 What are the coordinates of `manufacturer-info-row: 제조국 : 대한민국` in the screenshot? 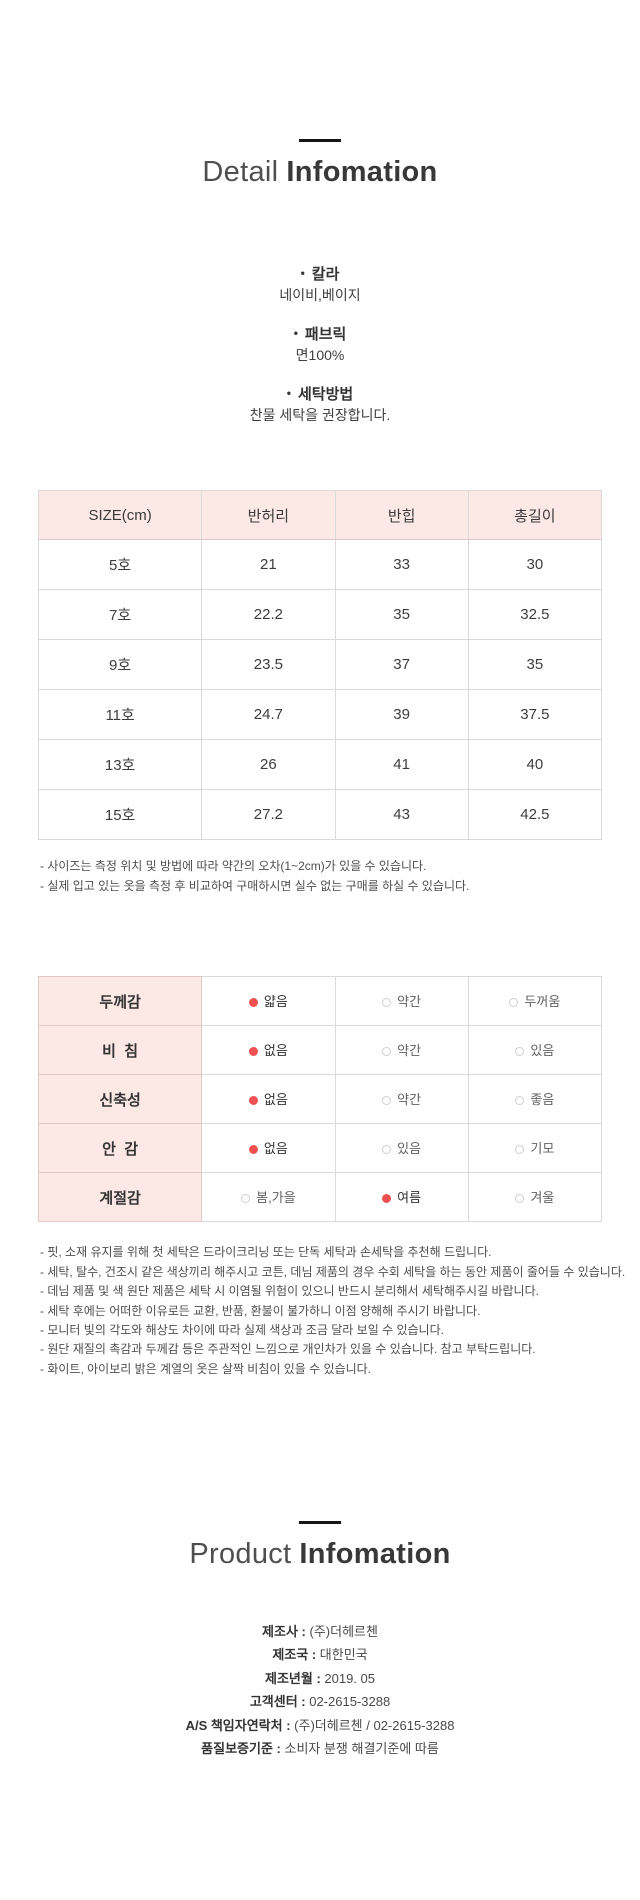 It's located at (320, 1655).